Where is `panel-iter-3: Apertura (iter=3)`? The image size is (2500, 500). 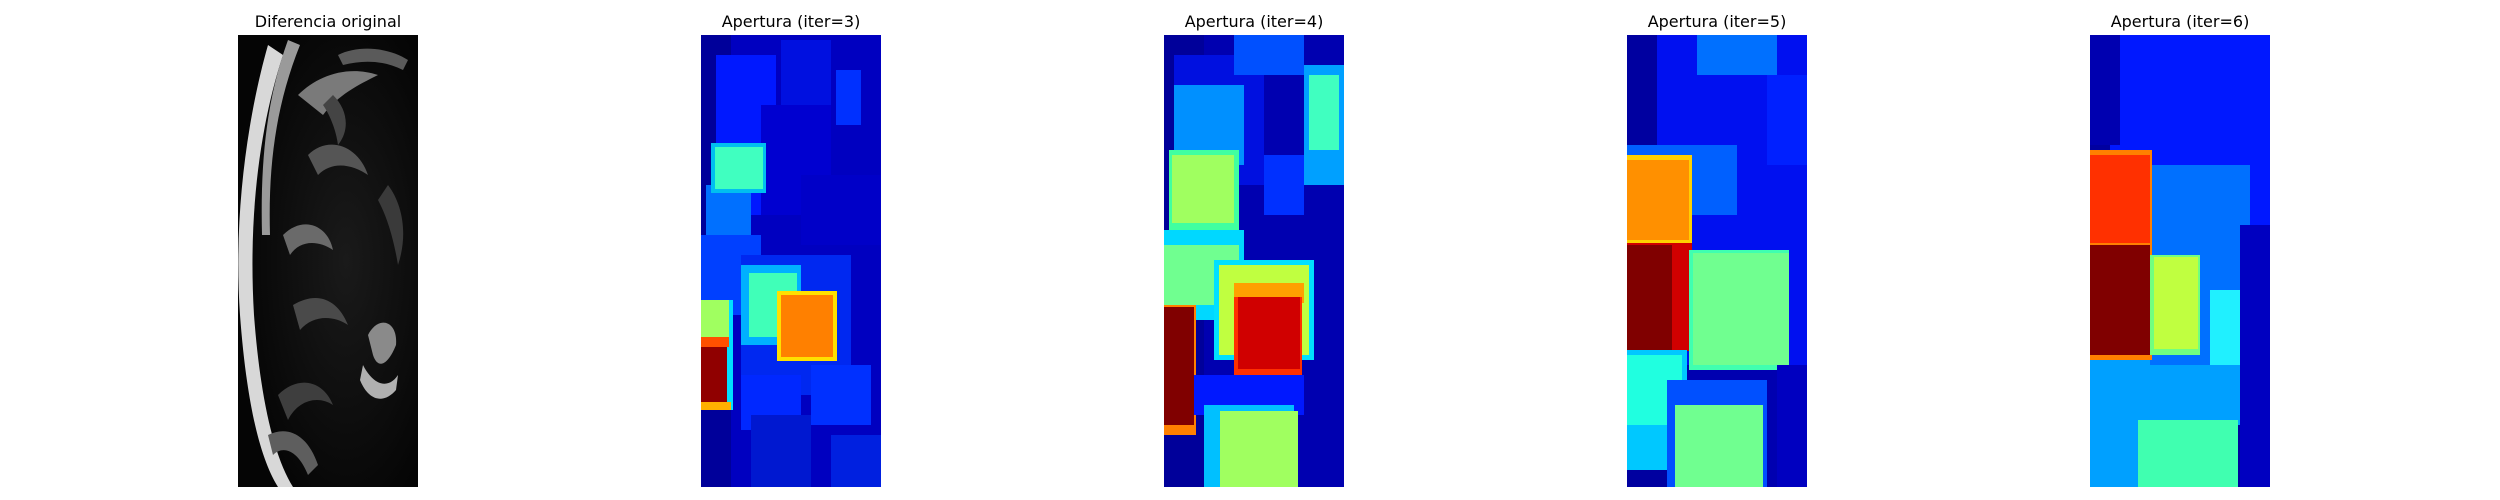 panel-iter-3: Apertura (iter=3) is located at coordinates (791, 250).